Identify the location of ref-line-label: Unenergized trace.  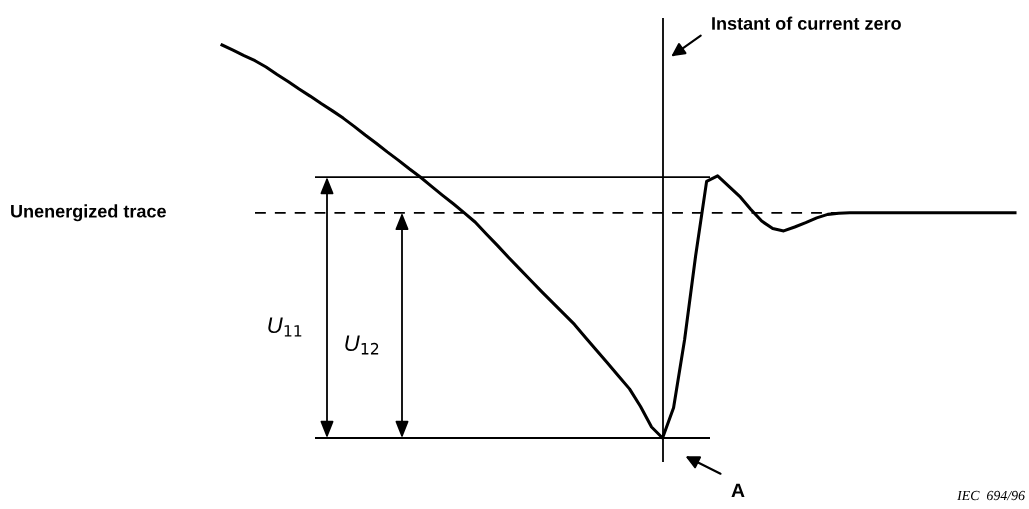
(88, 213).